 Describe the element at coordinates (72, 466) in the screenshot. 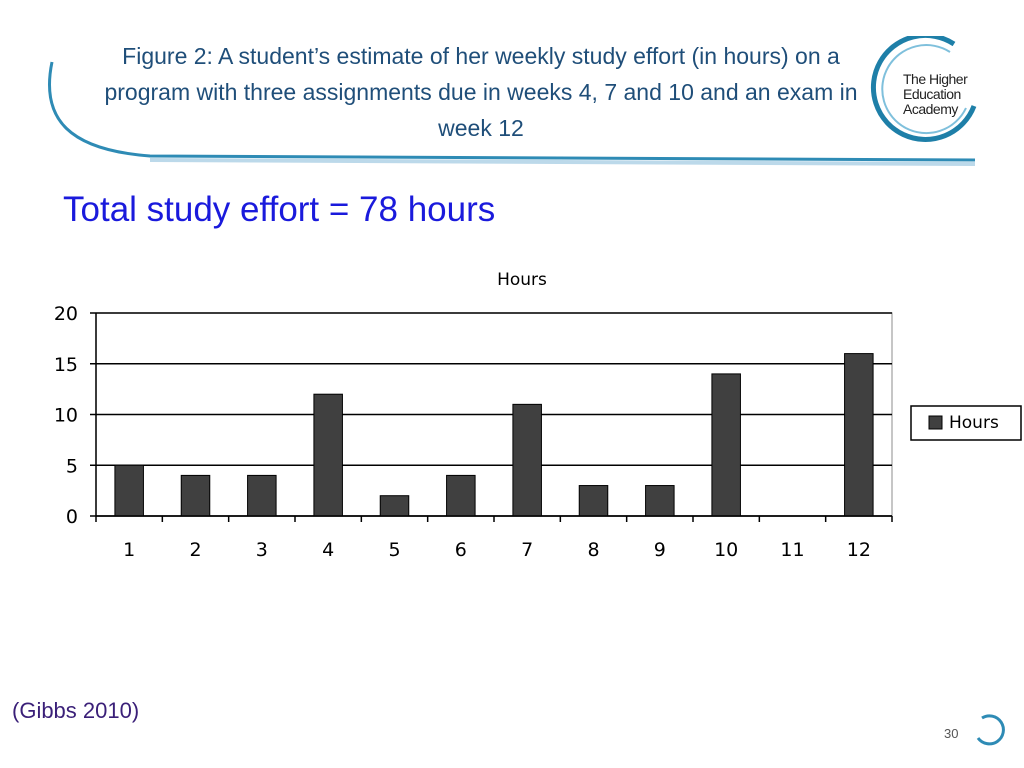

I see `y-tick-label: 5` at that location.